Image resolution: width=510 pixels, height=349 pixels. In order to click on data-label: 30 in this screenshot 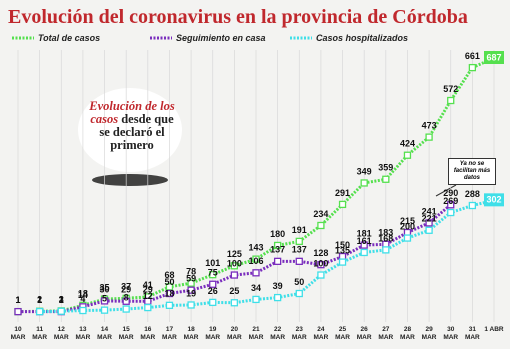, I will do `click(105, 289)`.